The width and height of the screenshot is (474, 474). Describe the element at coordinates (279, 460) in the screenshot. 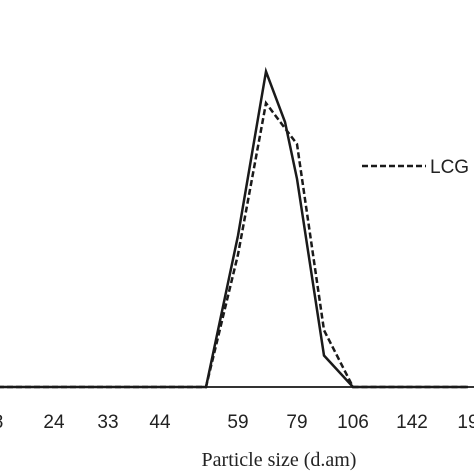

I see `x-axis-title: Particle size (d.am)` at that location.